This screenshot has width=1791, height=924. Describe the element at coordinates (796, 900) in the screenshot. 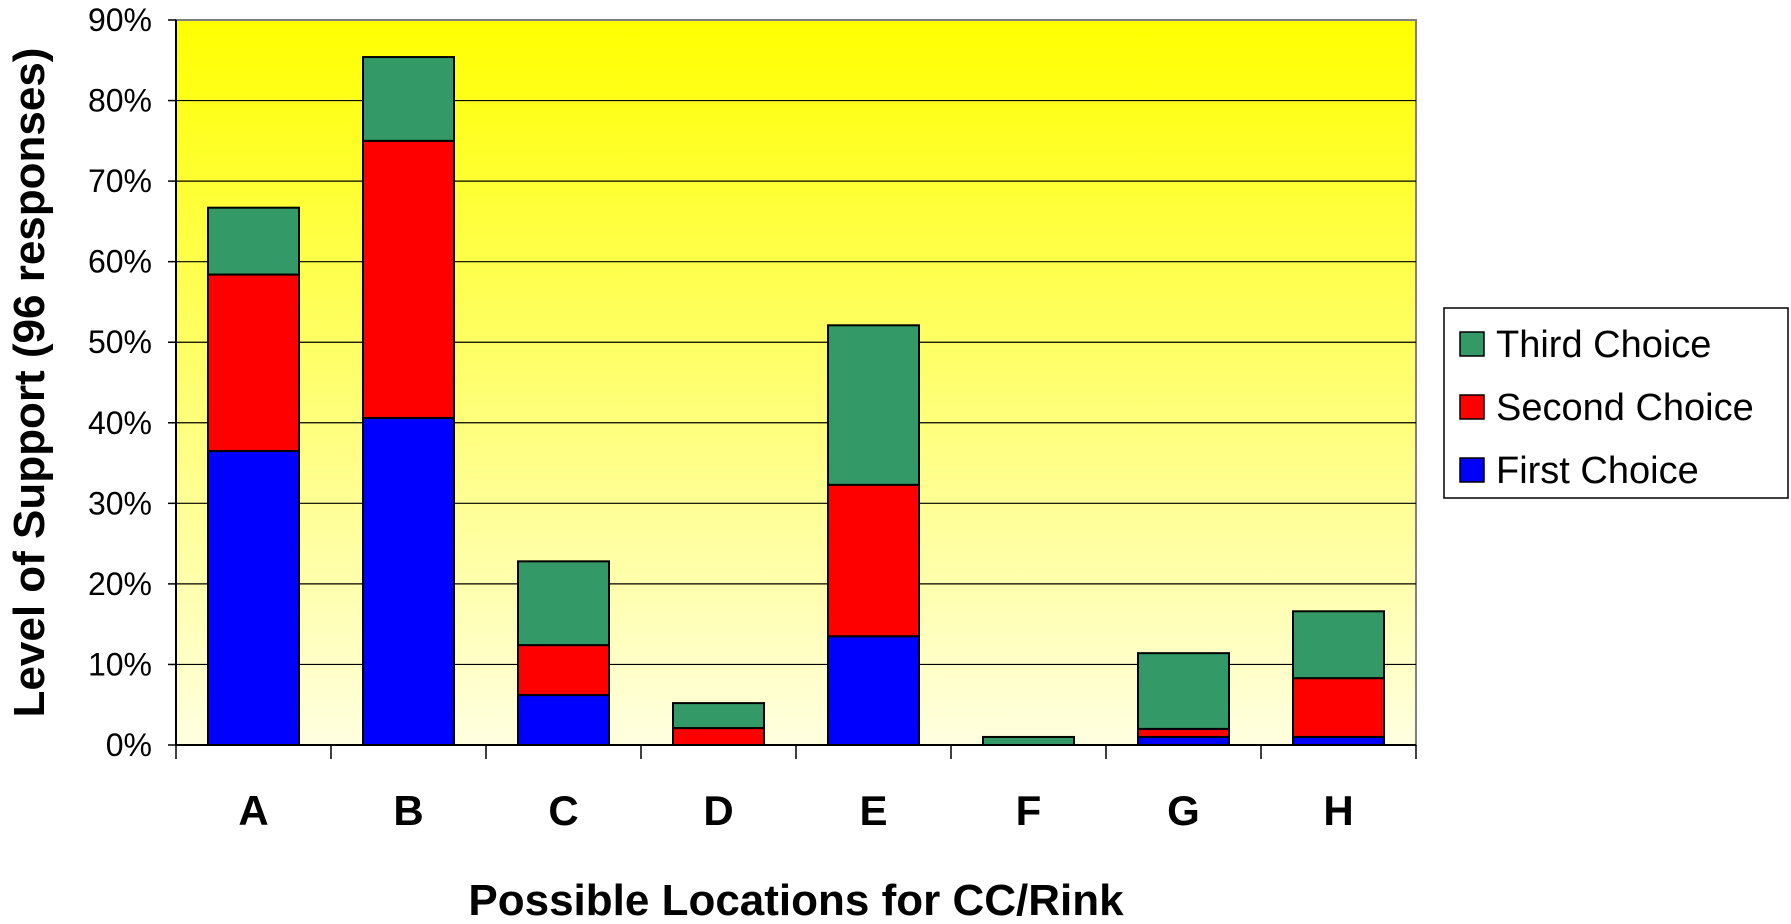

I see `x-axis-title: Possible Locations for CC/Rink` at that location.